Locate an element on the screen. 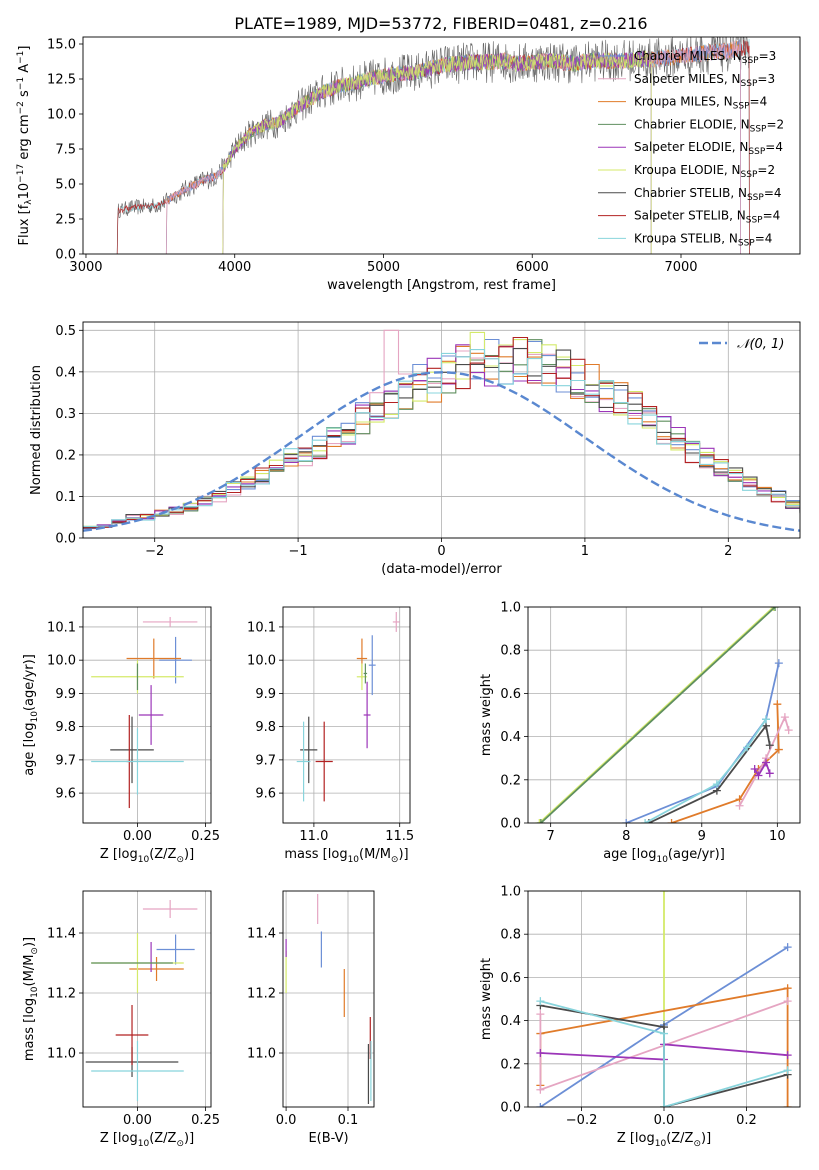  spectrum-ytick-label: 15.0 is located at coordinates (61, 45).